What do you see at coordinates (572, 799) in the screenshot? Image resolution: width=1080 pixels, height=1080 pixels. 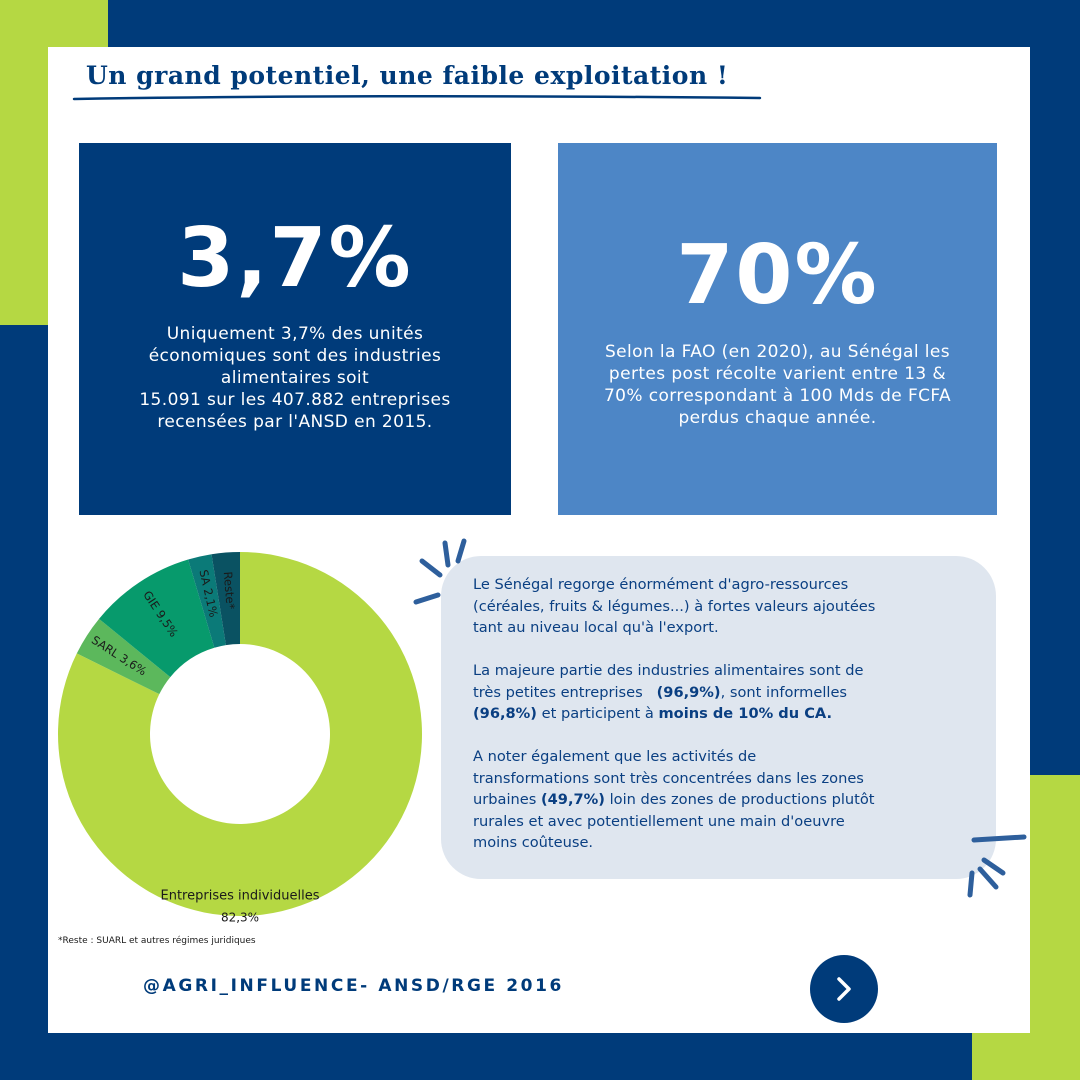 I see `bubble-highlight: (49,7%)` at bounding box center [572, 799].